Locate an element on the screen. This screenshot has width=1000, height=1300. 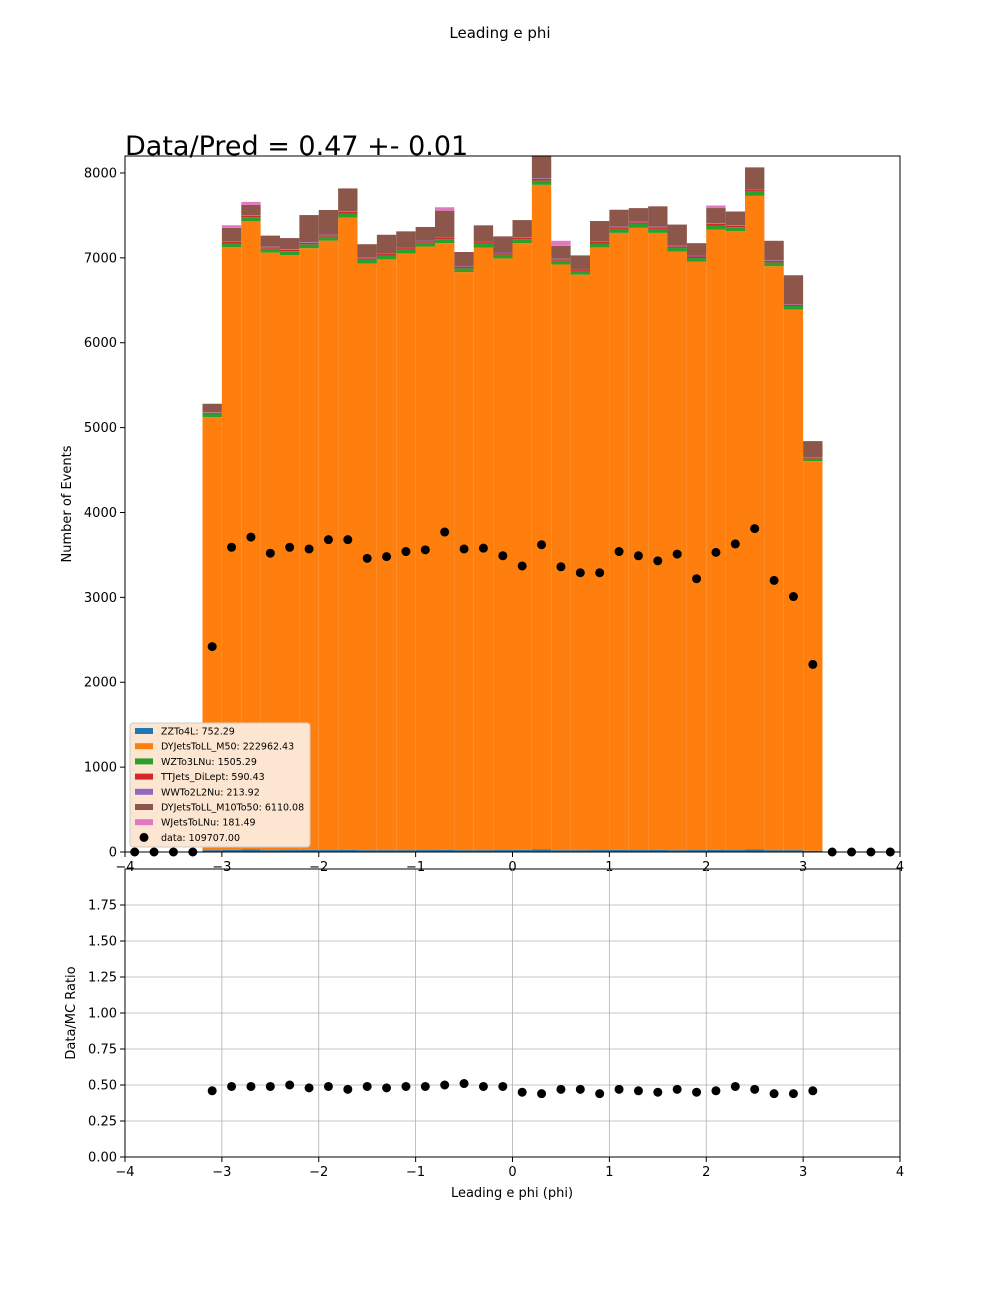
histogram-bar-s3-b30 is located at coordinates (793, 305).